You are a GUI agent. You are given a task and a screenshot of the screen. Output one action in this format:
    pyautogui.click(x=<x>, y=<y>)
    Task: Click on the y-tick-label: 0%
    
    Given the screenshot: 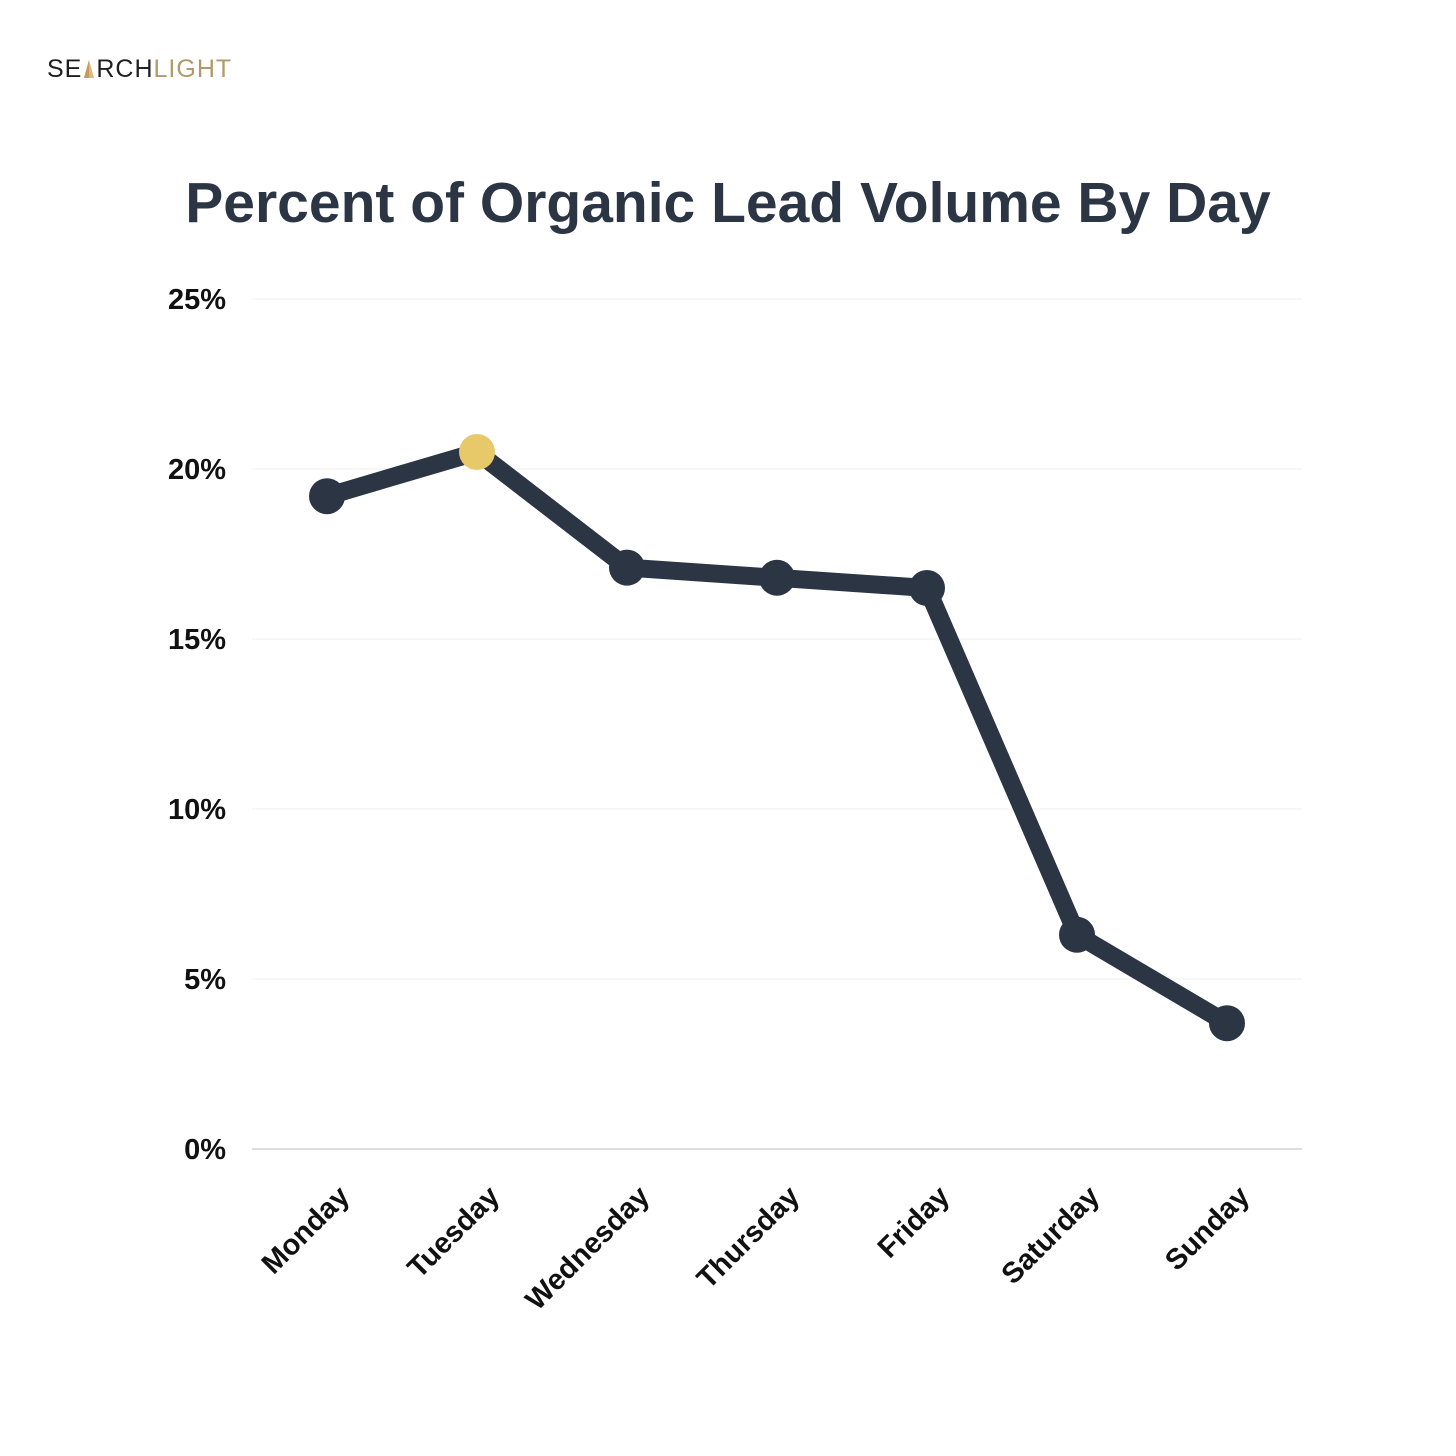 What is the action you would take?
    pyautogui.click(x=205, y=1150)
    